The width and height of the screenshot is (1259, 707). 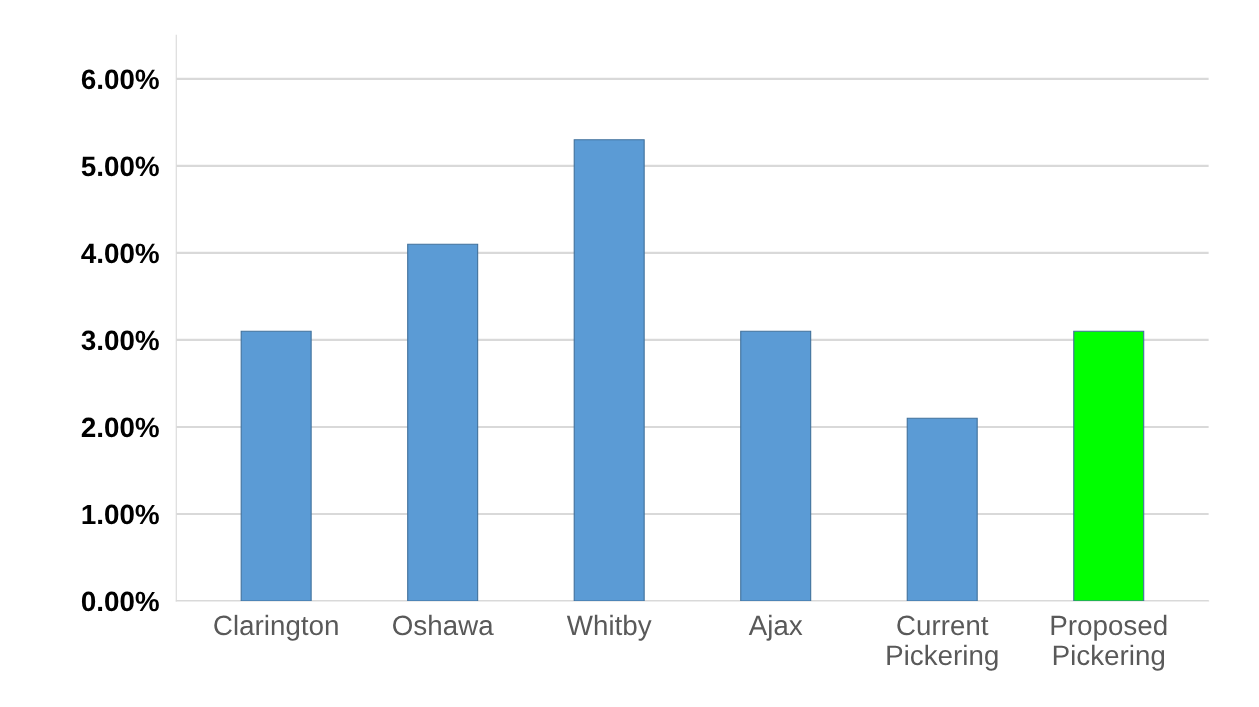 What do you see at coordinates (120, 166) in the screenshot?
I see `y-tick-label: 5.00%` at bounding box center [120, 166].